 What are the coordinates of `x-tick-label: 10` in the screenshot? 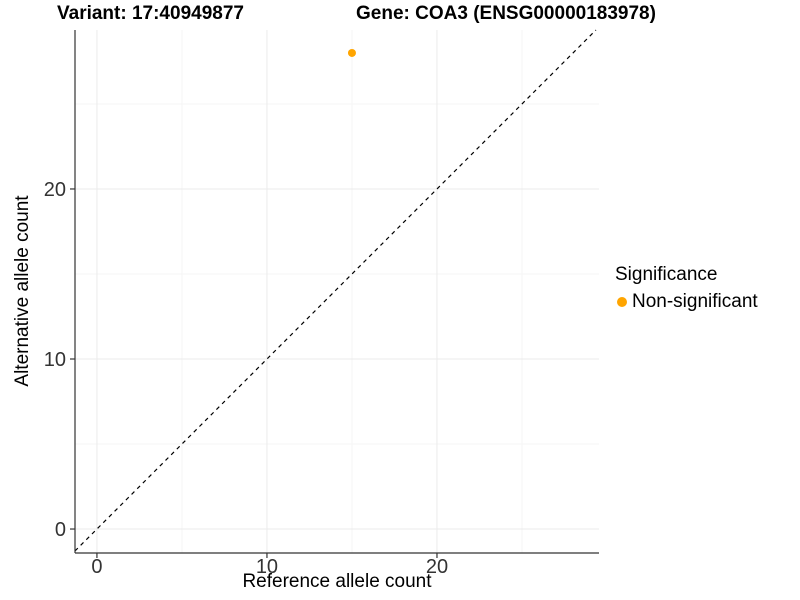 It's located at (267, 567).